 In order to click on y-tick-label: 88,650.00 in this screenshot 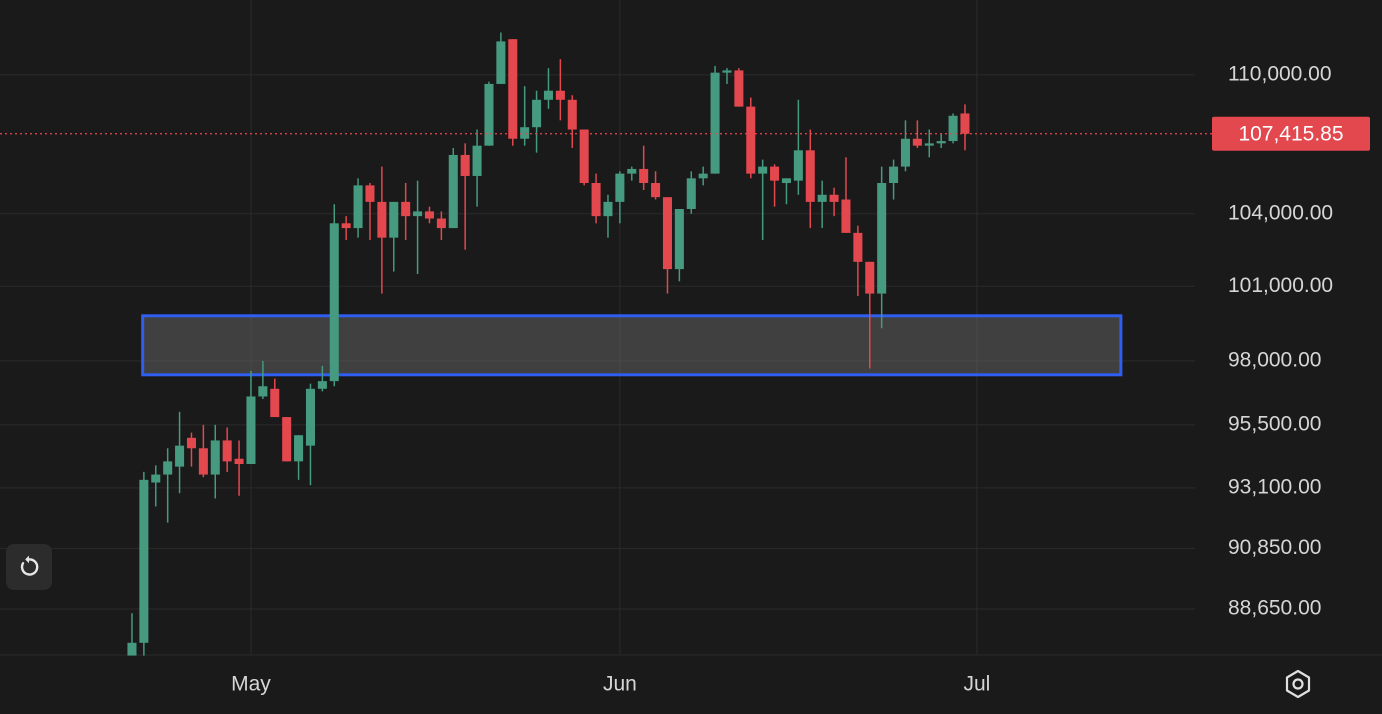, I will do `click(1274, 608)`.